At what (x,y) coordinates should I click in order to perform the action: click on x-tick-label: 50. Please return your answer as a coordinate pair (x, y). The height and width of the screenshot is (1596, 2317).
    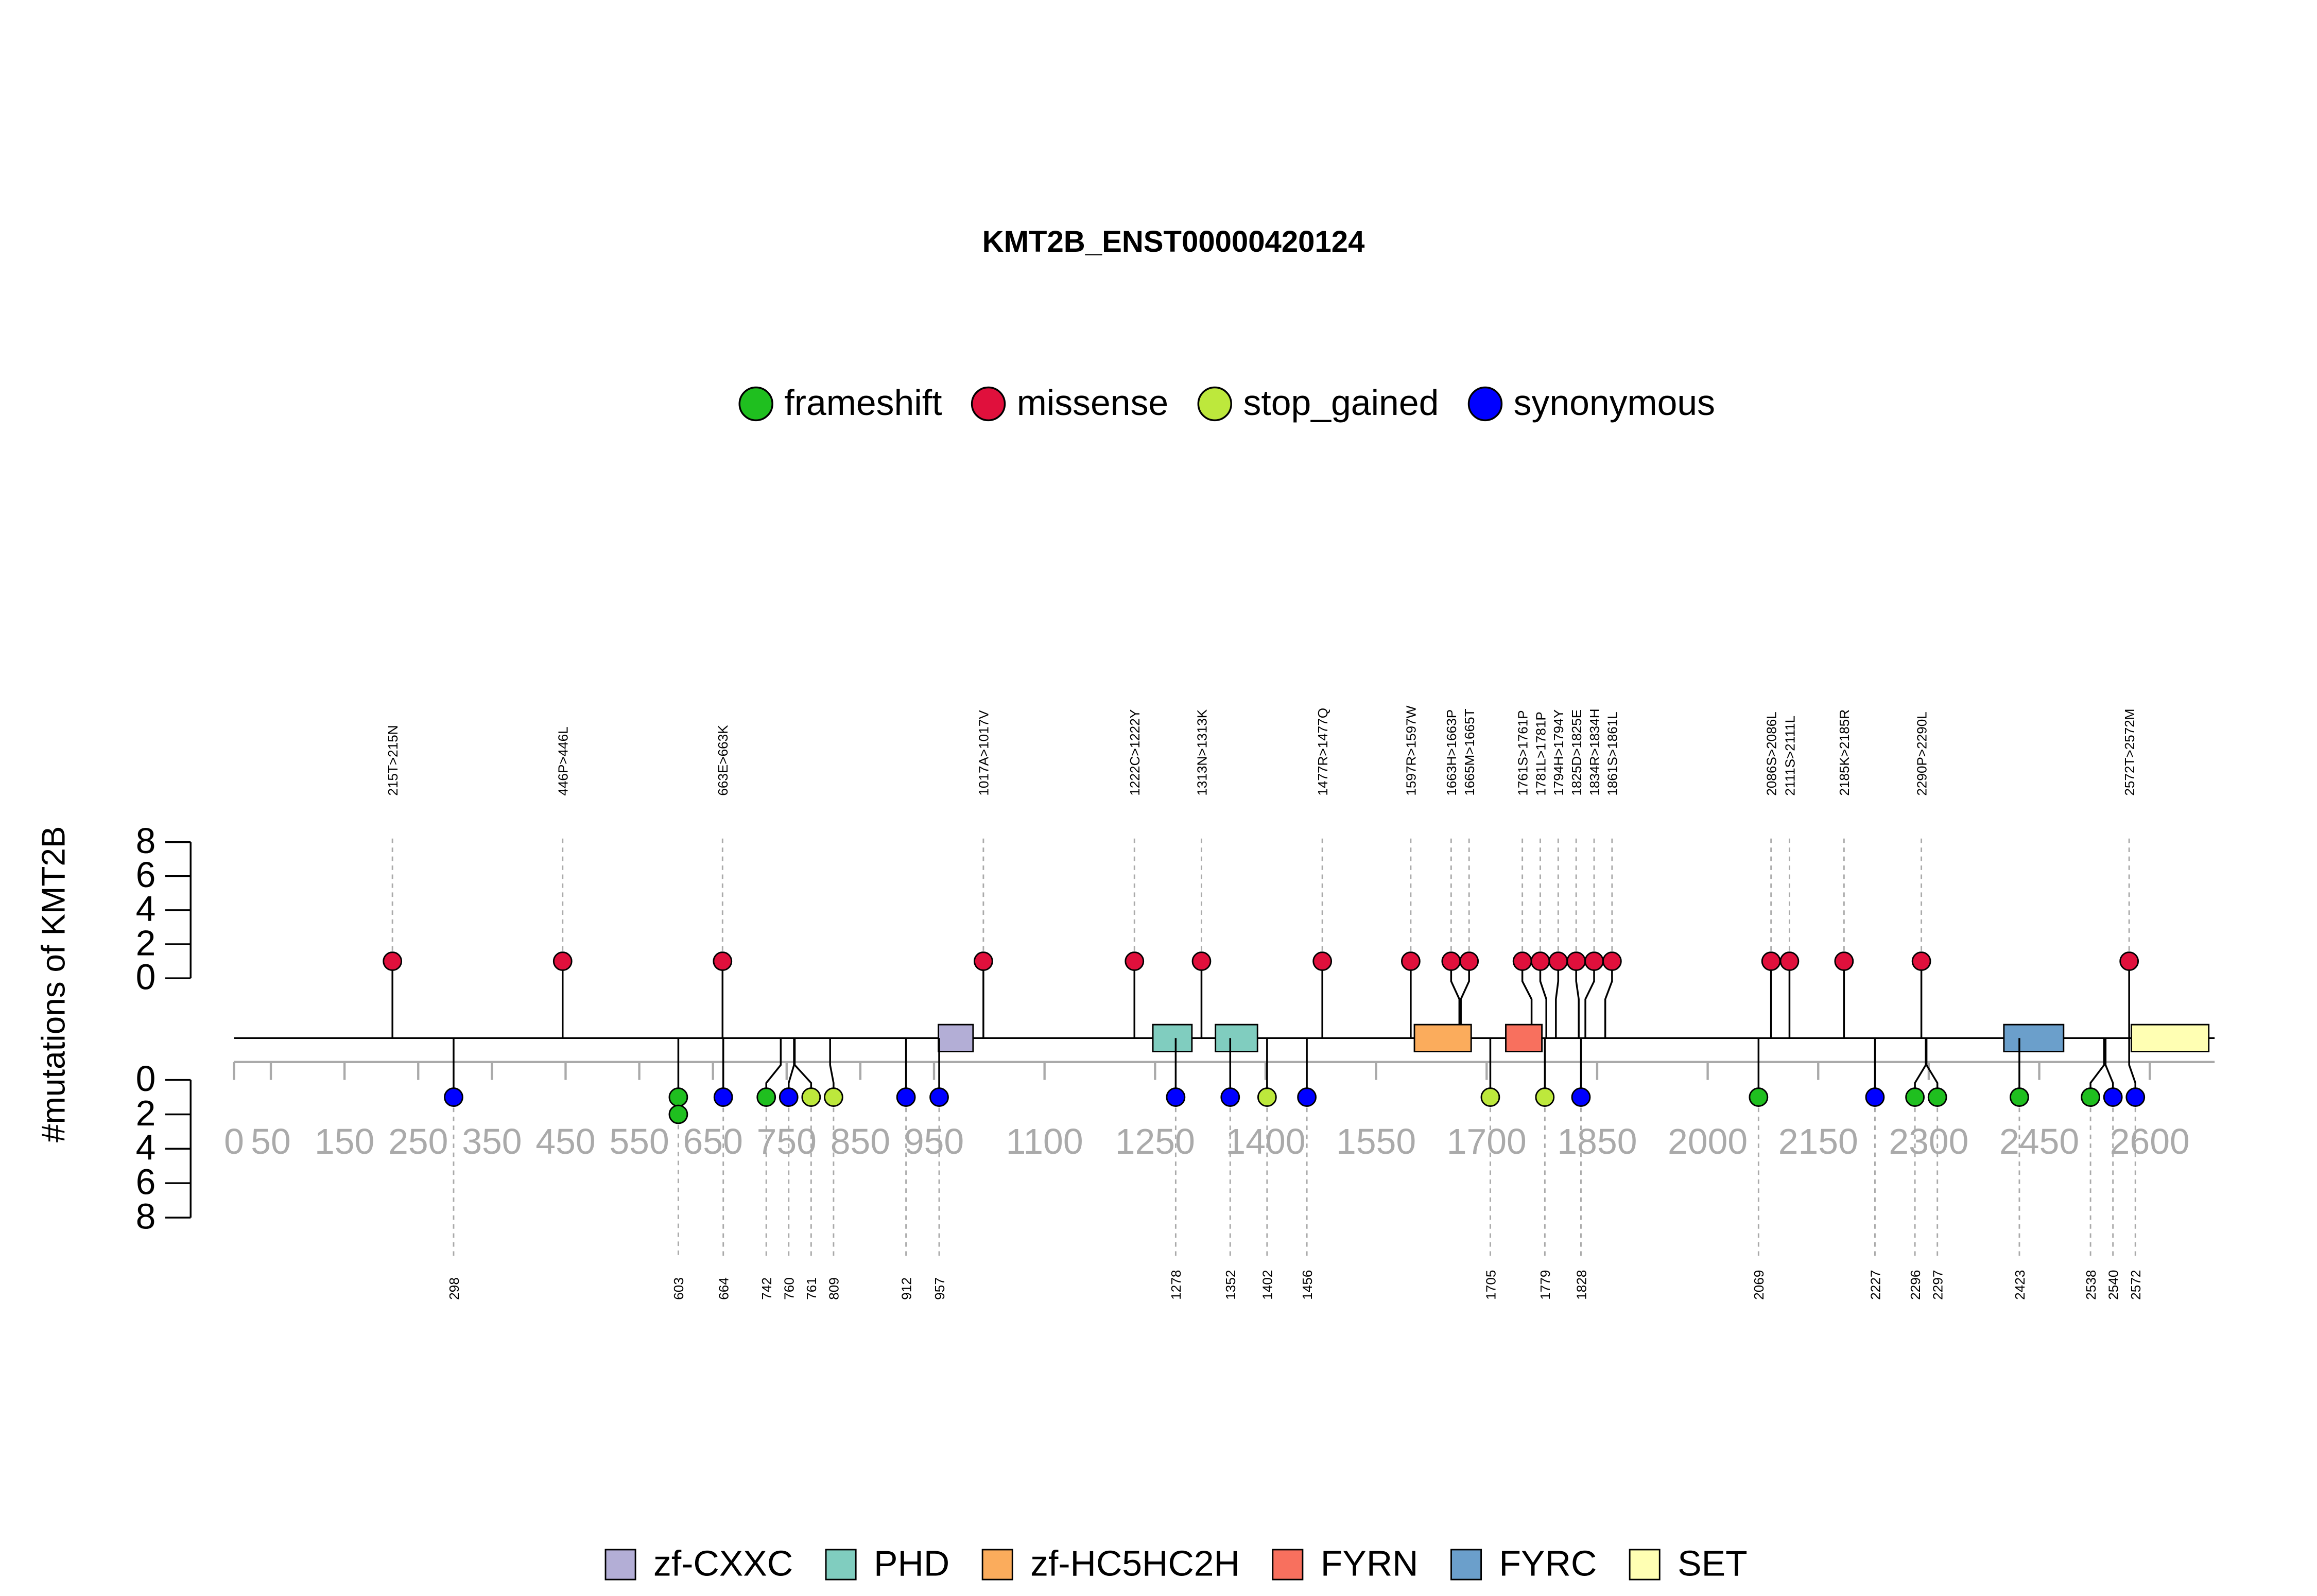
    Looking at the image, I should click on (271, 1141).